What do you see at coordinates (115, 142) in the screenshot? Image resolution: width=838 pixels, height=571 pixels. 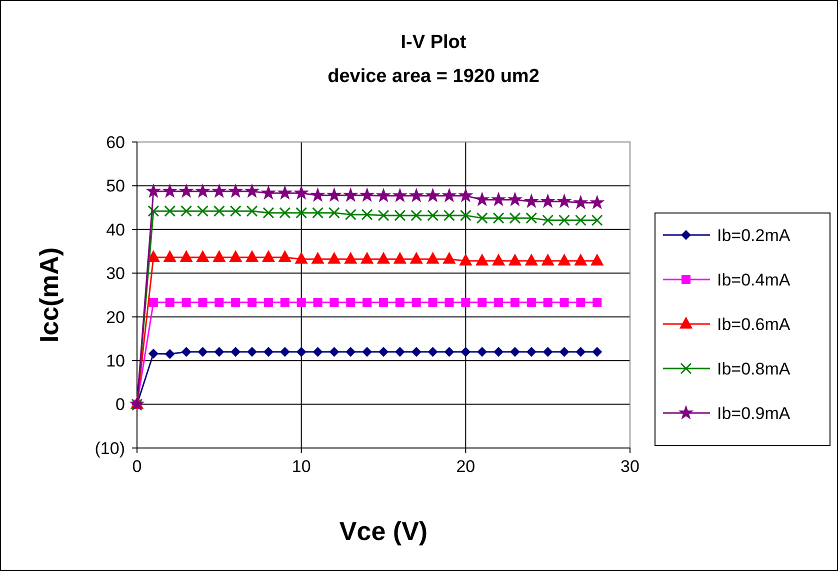 I see `y-tick-label: 60` at bounding box center [115, 142].